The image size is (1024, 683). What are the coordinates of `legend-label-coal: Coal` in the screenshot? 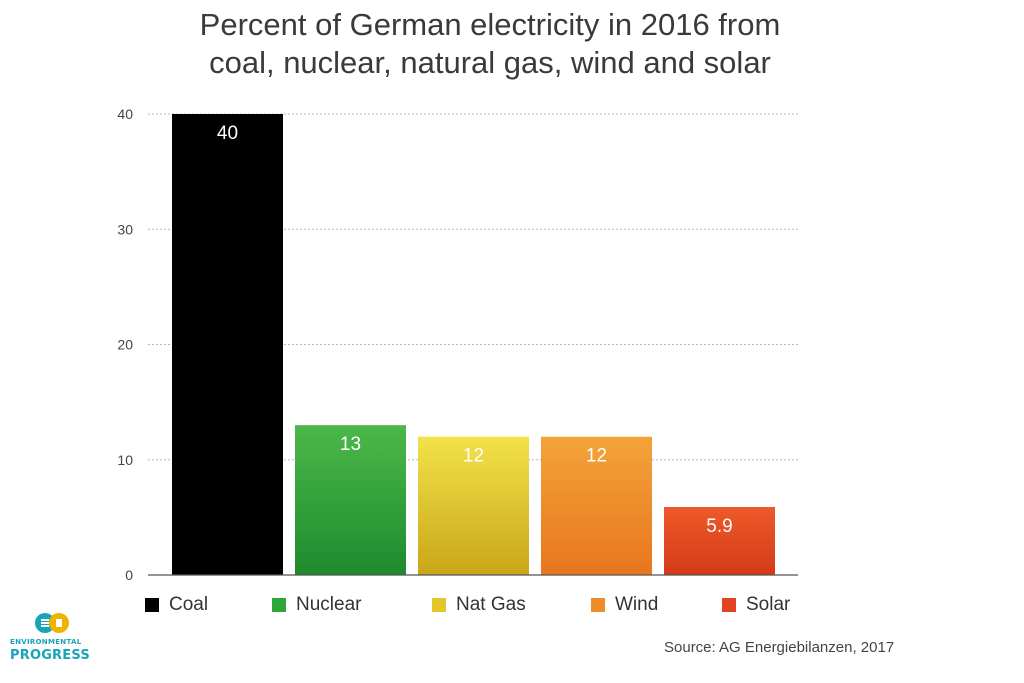 It's located at (189, 604).